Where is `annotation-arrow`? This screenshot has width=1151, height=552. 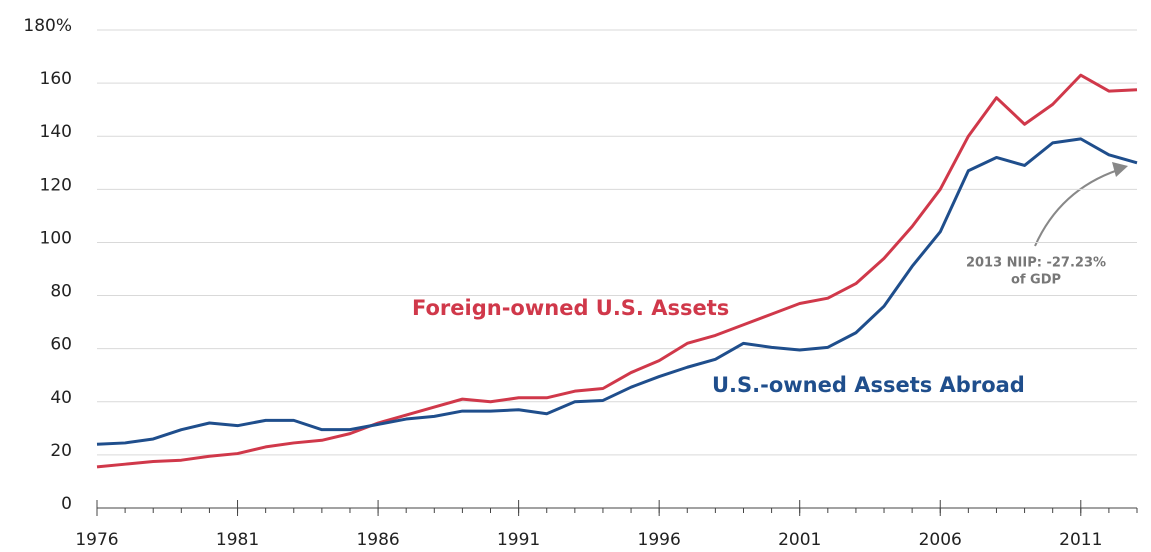
annotation-arrow is located at coordinates (1076, 208).